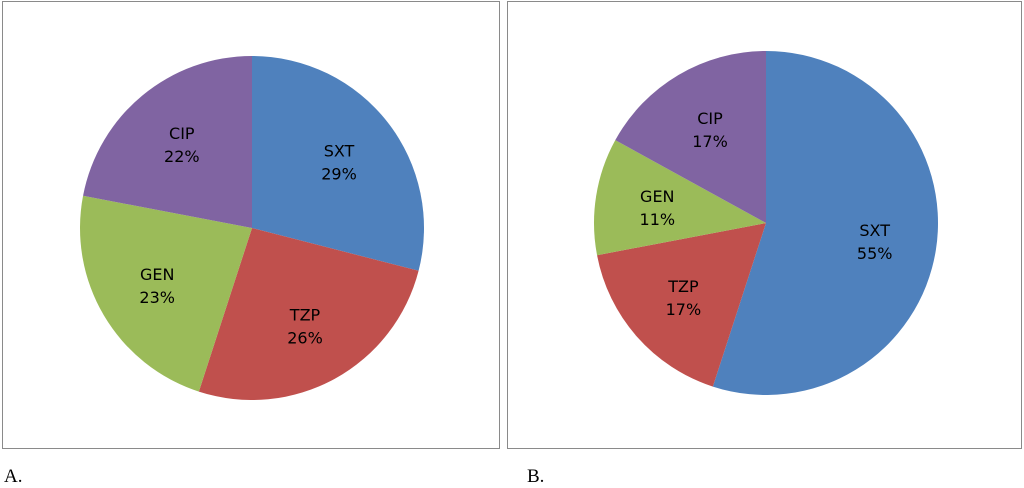 This screenshot has height=488, width=1024. What do you see at coordinates (338, 163) in the screenshot?
I see `pie-slice-sxt` at bounding box center [338, 163].